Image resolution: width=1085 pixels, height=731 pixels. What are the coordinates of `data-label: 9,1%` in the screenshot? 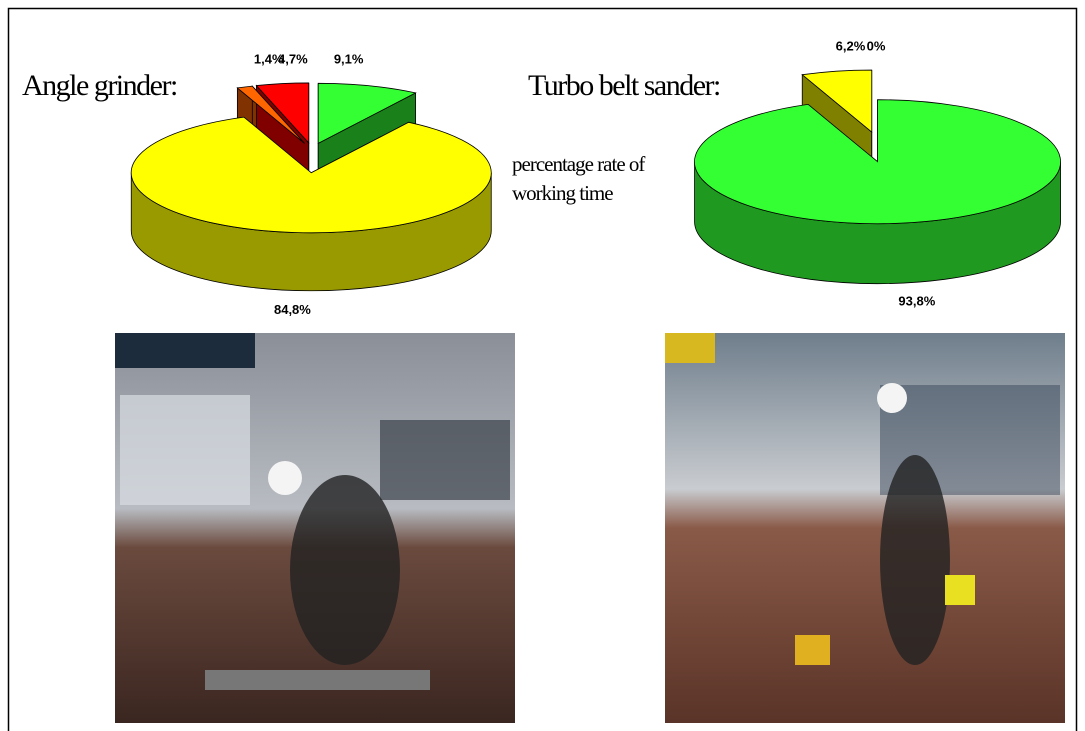 It's located at (349, 58).